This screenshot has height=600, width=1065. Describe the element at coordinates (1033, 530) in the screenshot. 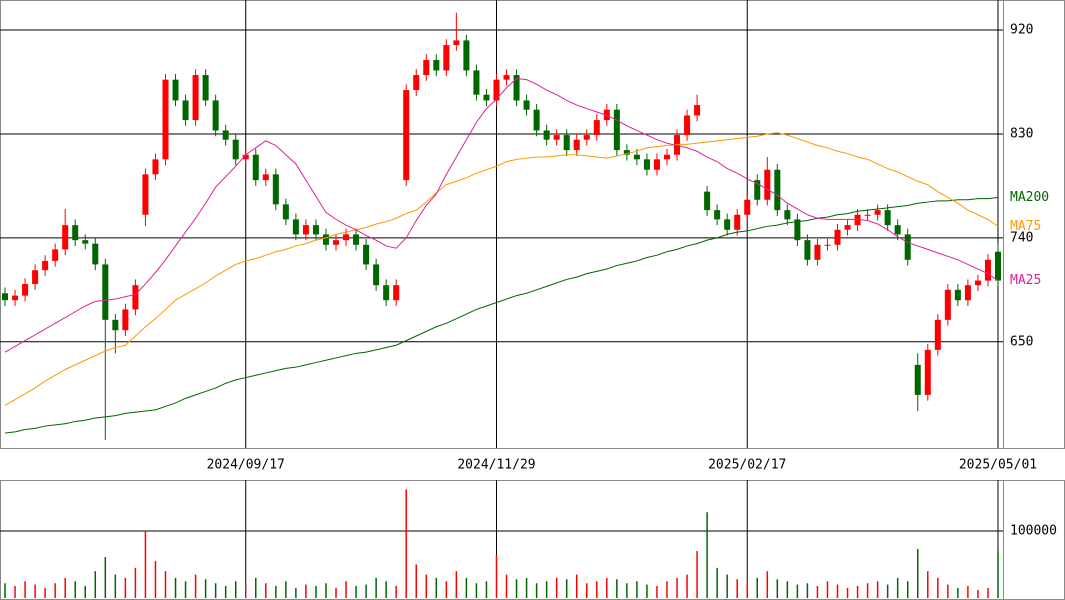

I see `volume-tick-label: 100000` at that location.